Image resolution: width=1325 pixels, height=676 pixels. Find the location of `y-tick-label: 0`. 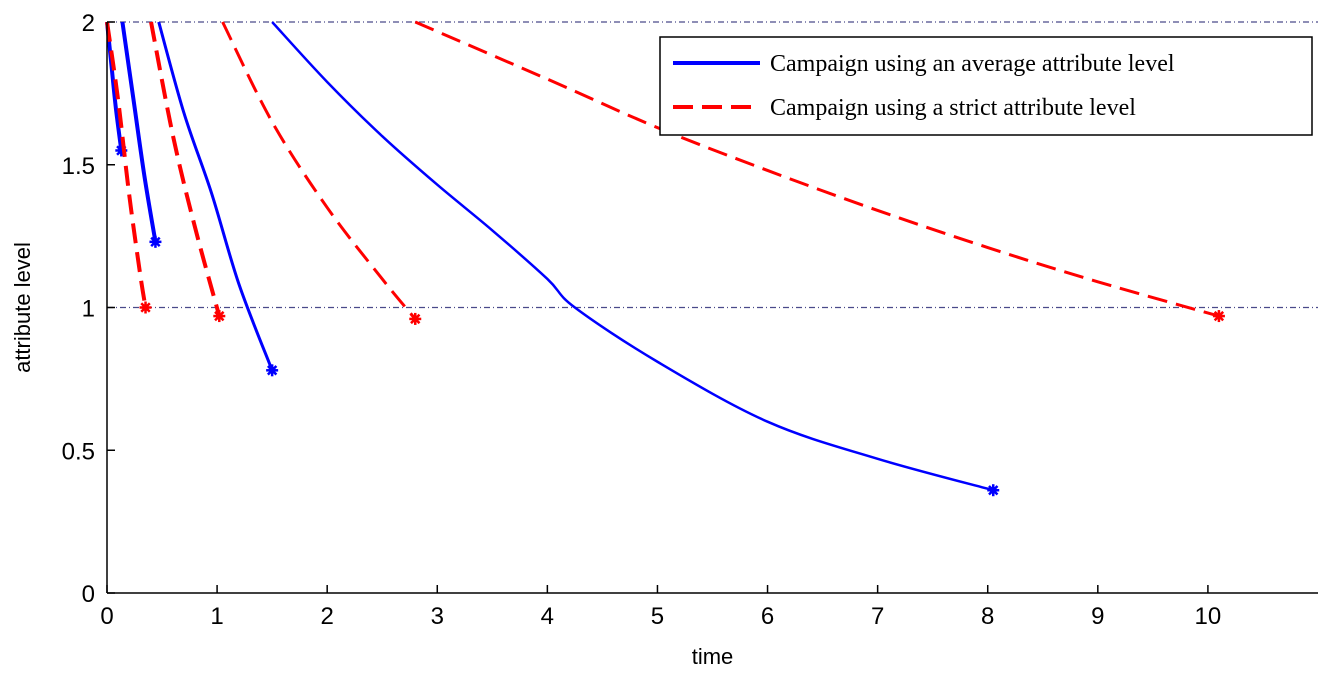

y-tick-label: 0 is located at coordinates (88, 594).